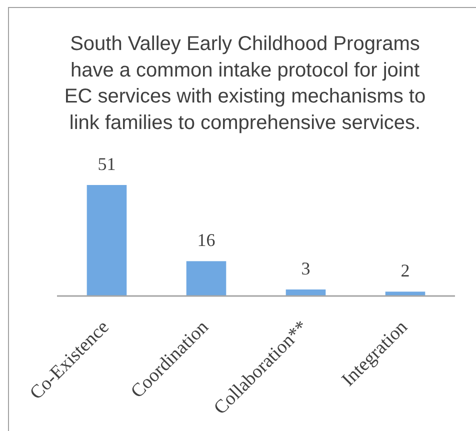 The image size is (476, 431). Describe the element at coordinates (305, 268) in the screenshot. I see `data-label: 3` at that location.